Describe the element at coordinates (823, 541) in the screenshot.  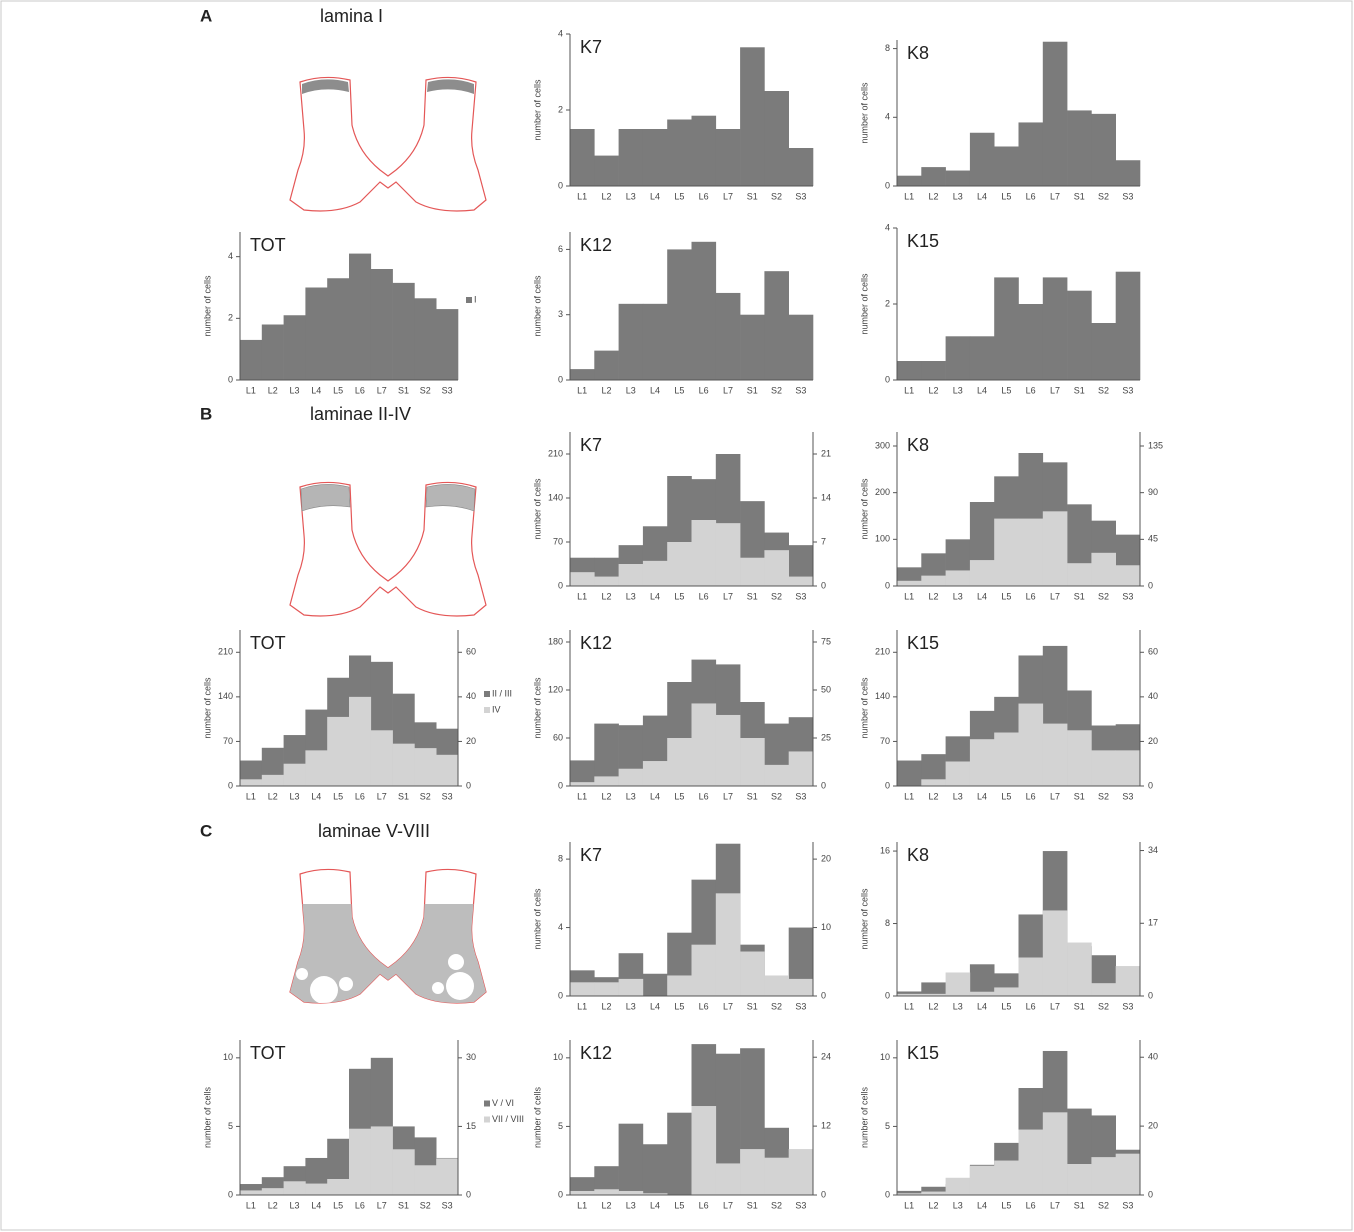
I see `y2-tick-label: 7` at that location.